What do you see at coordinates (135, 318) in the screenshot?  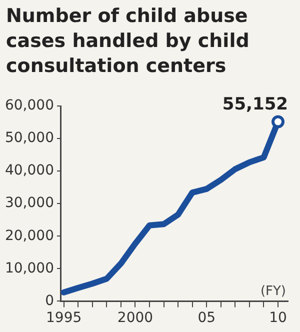 I see `x-tick-label: 2000` at bounding box center [135, 318].